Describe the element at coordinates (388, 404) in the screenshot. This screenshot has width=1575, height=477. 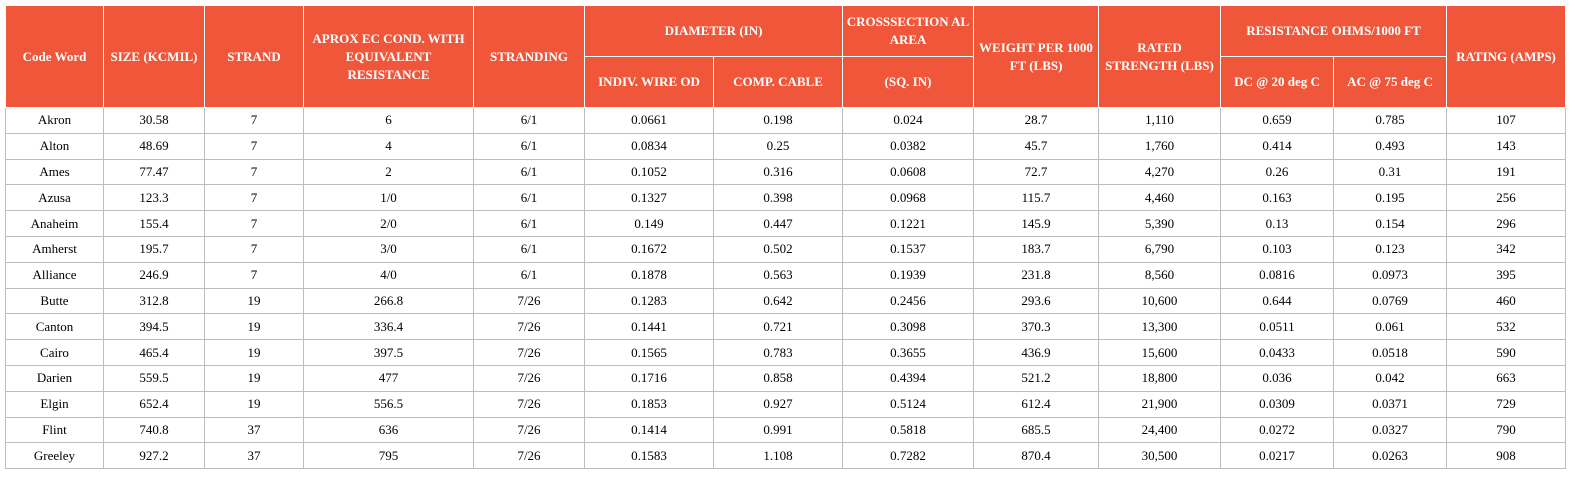
I see `table-cell: 556.5` at that location.